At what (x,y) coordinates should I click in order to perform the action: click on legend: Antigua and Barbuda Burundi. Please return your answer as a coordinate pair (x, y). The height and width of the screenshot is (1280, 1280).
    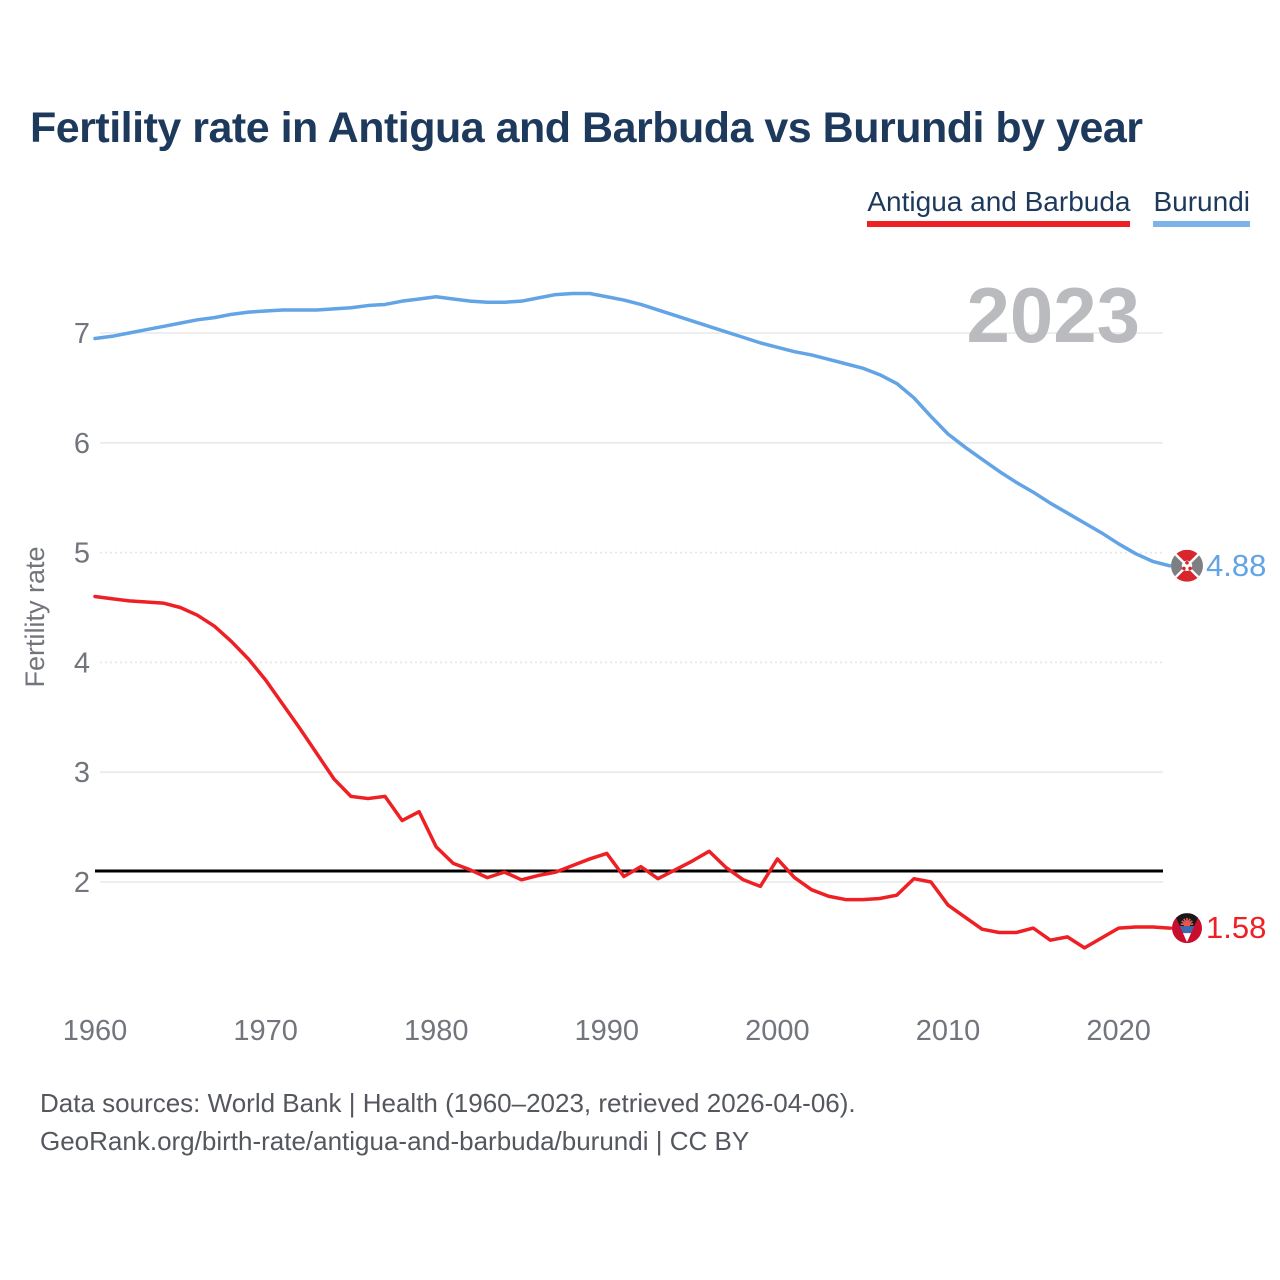
    Looking at the image, I should click on (1058, 206).